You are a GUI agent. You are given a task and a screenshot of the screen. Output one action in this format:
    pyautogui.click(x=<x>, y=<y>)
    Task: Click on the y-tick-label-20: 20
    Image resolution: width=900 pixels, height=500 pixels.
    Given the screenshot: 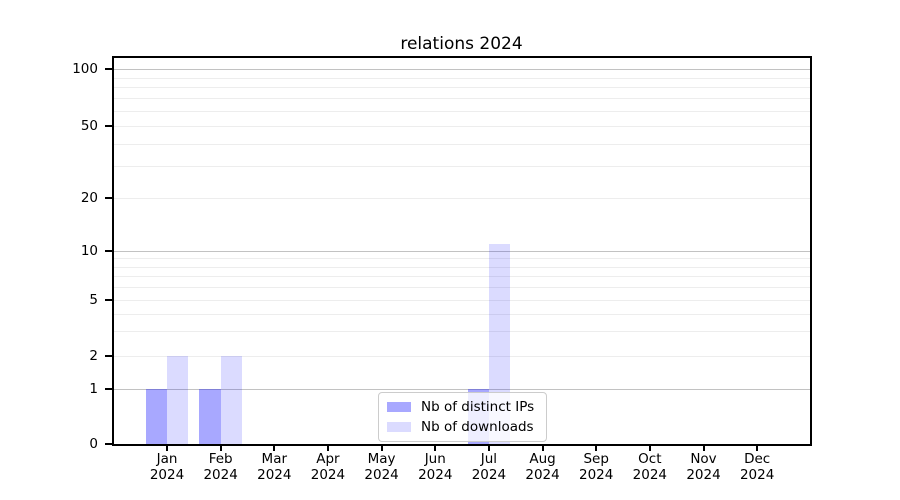 What is the action you would take?
    pyautogui.click(x=89, y=198)
    